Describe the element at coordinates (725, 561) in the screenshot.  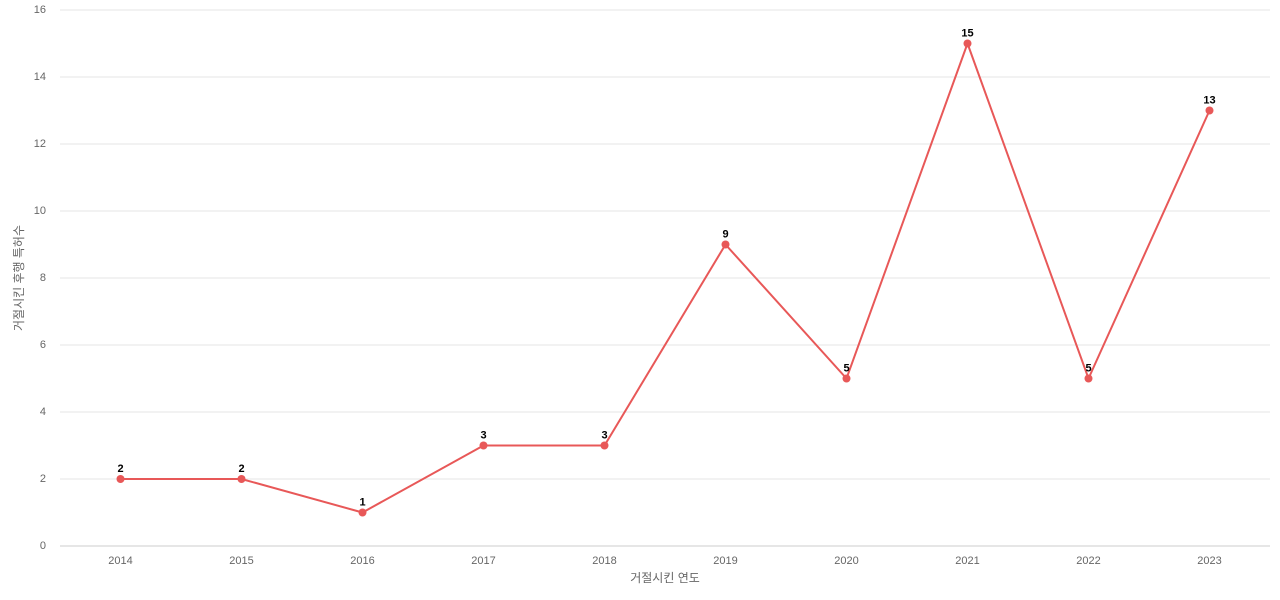
I see `x-tick-label: 2019` at that location.